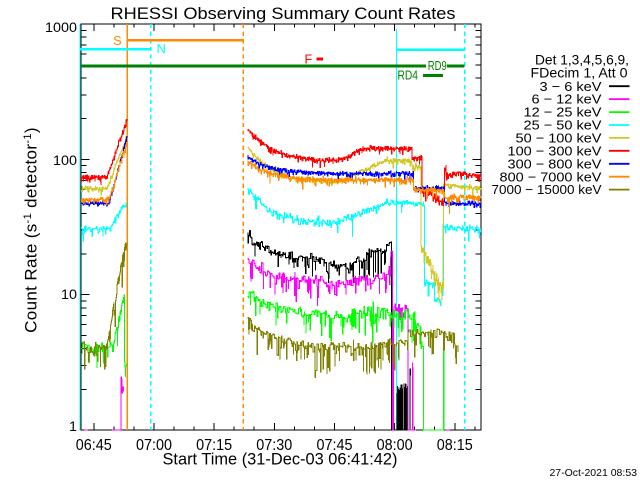  What do you see at coordinates (559, 138) in the screenshot?
I see `svg-text: 50 − 100 keV` at bounding box center [559, 138].